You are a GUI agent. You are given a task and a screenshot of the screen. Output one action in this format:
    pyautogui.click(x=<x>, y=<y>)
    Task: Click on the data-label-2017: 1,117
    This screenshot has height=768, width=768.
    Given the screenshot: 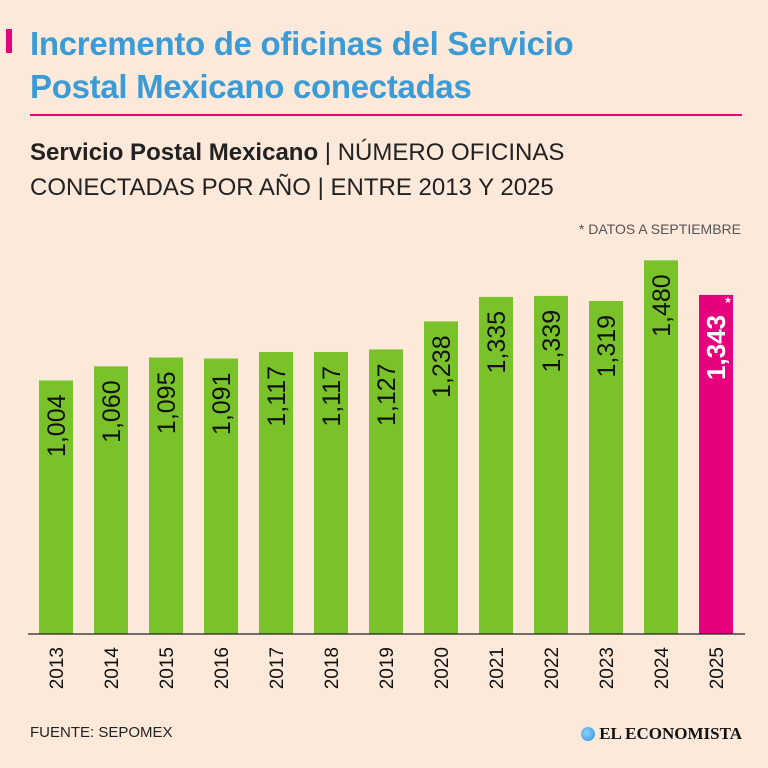 What is the action you would take?
    pyautogui.click(x=277, y=396)
    